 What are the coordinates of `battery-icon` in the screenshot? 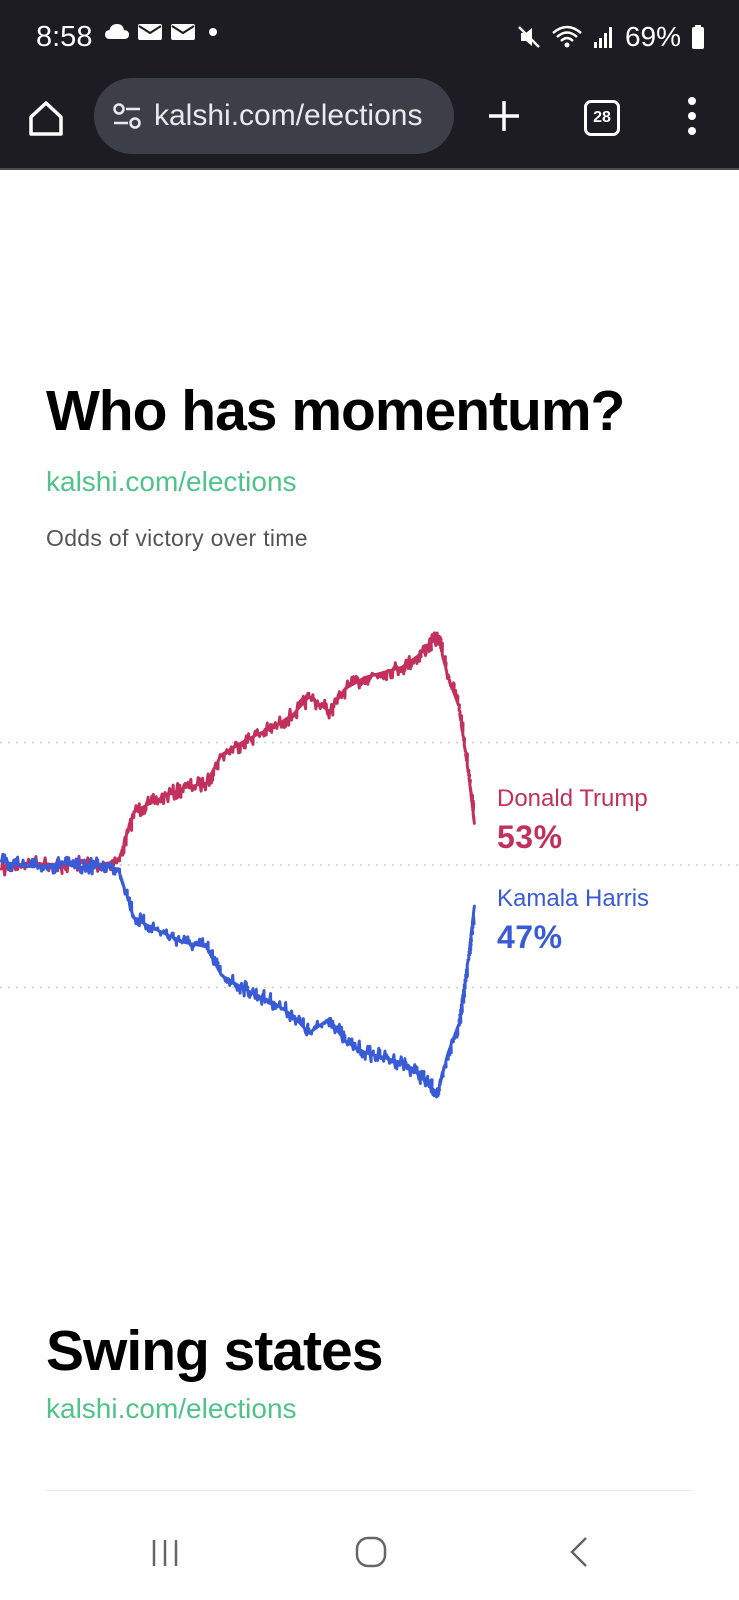 It's located at (698, 37).